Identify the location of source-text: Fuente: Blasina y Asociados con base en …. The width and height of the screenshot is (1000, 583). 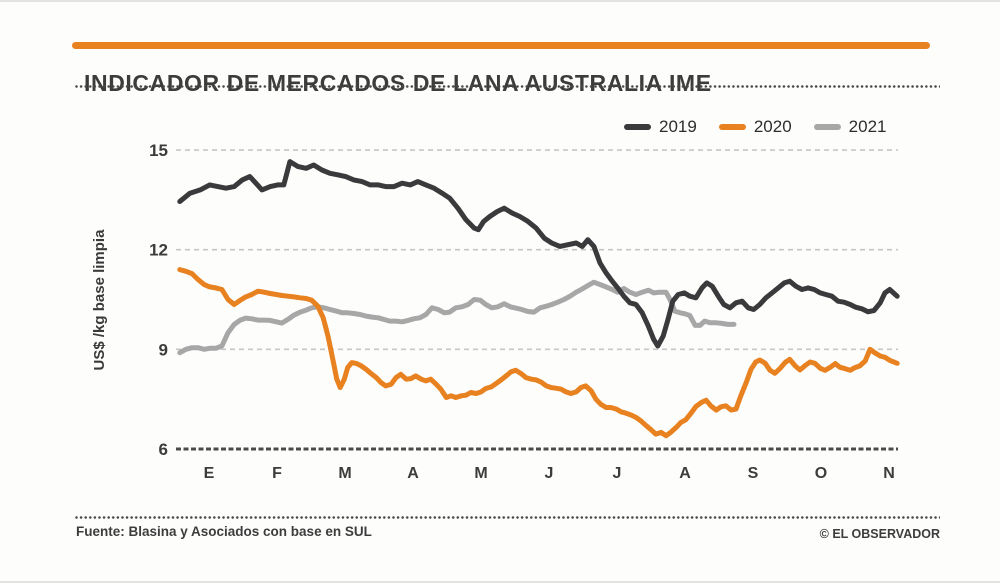
(224, 531).